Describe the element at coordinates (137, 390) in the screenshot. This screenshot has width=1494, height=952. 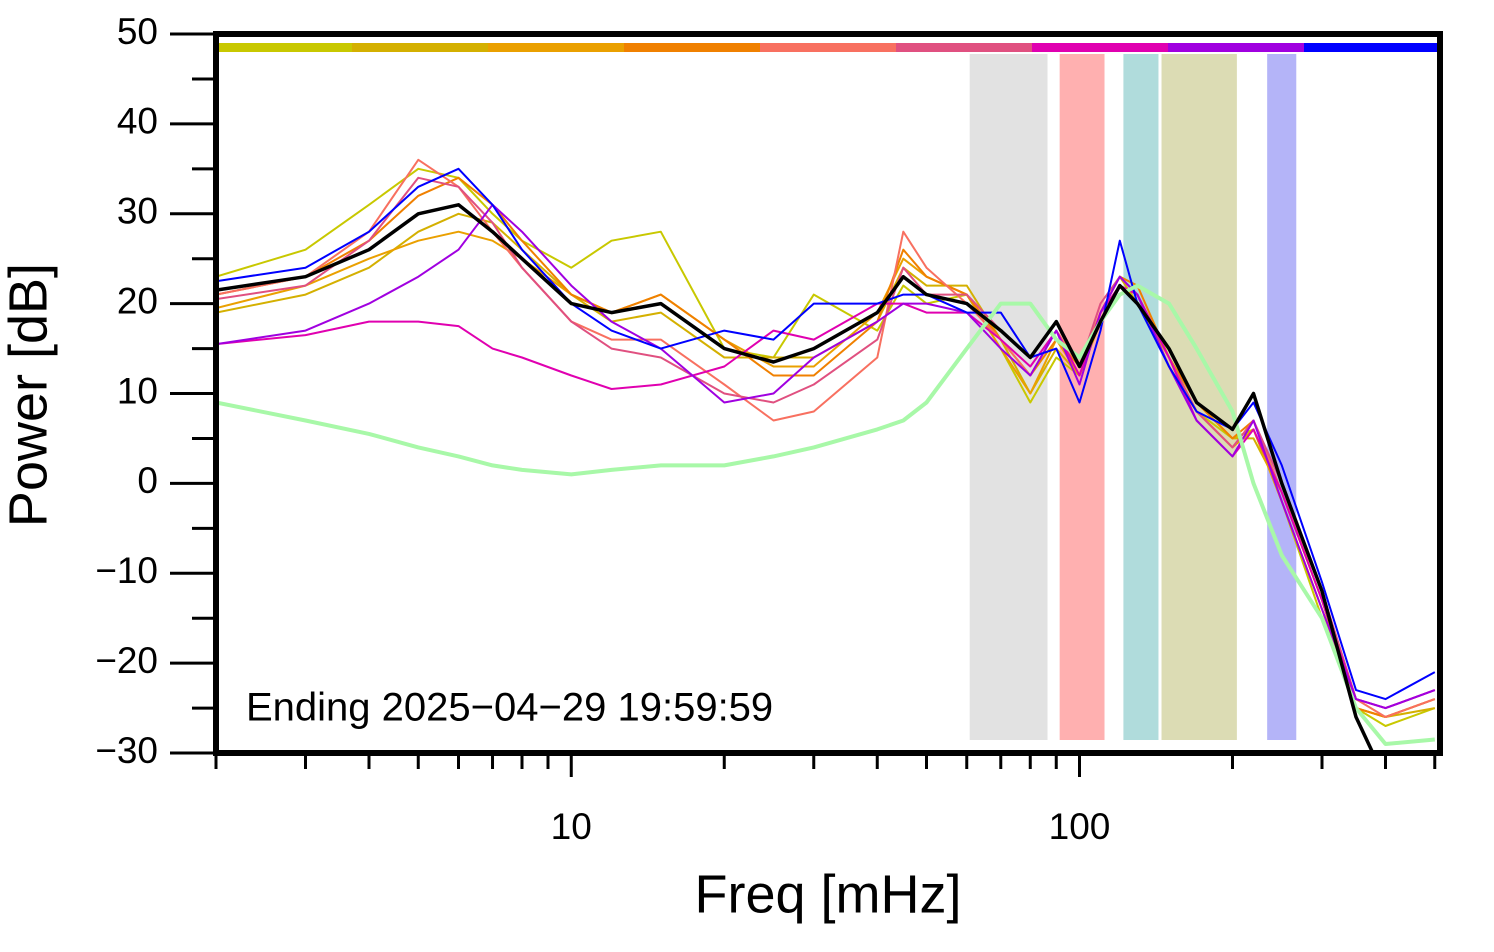
I see `y-tick-label: 10` at that location.